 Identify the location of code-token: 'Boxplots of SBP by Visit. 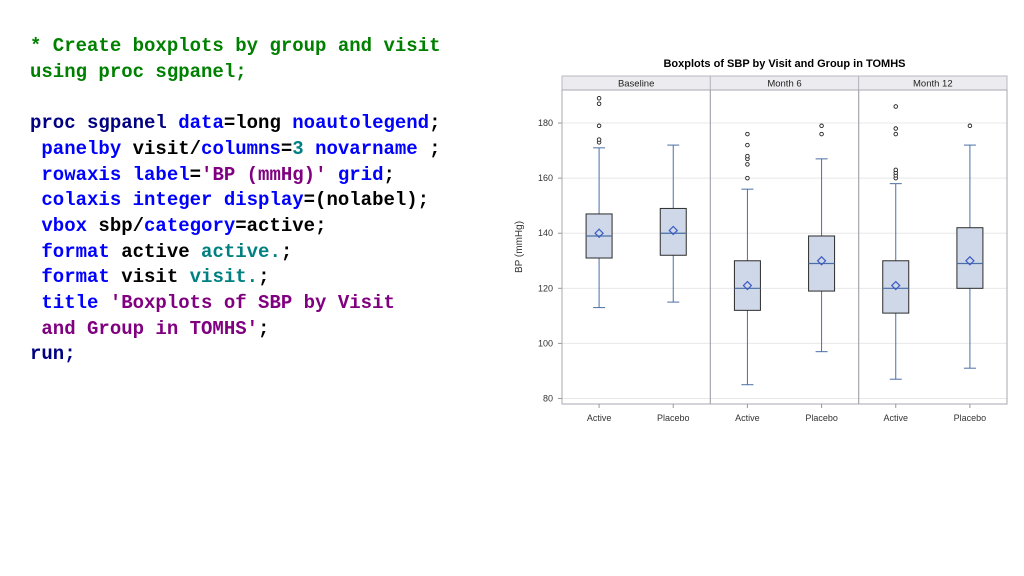
(246, 303).